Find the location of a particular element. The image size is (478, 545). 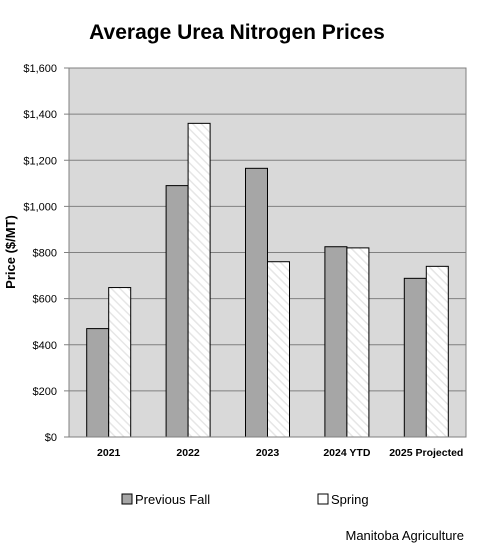

x-tick-label: 2022 is located at coordinates (188, 453).